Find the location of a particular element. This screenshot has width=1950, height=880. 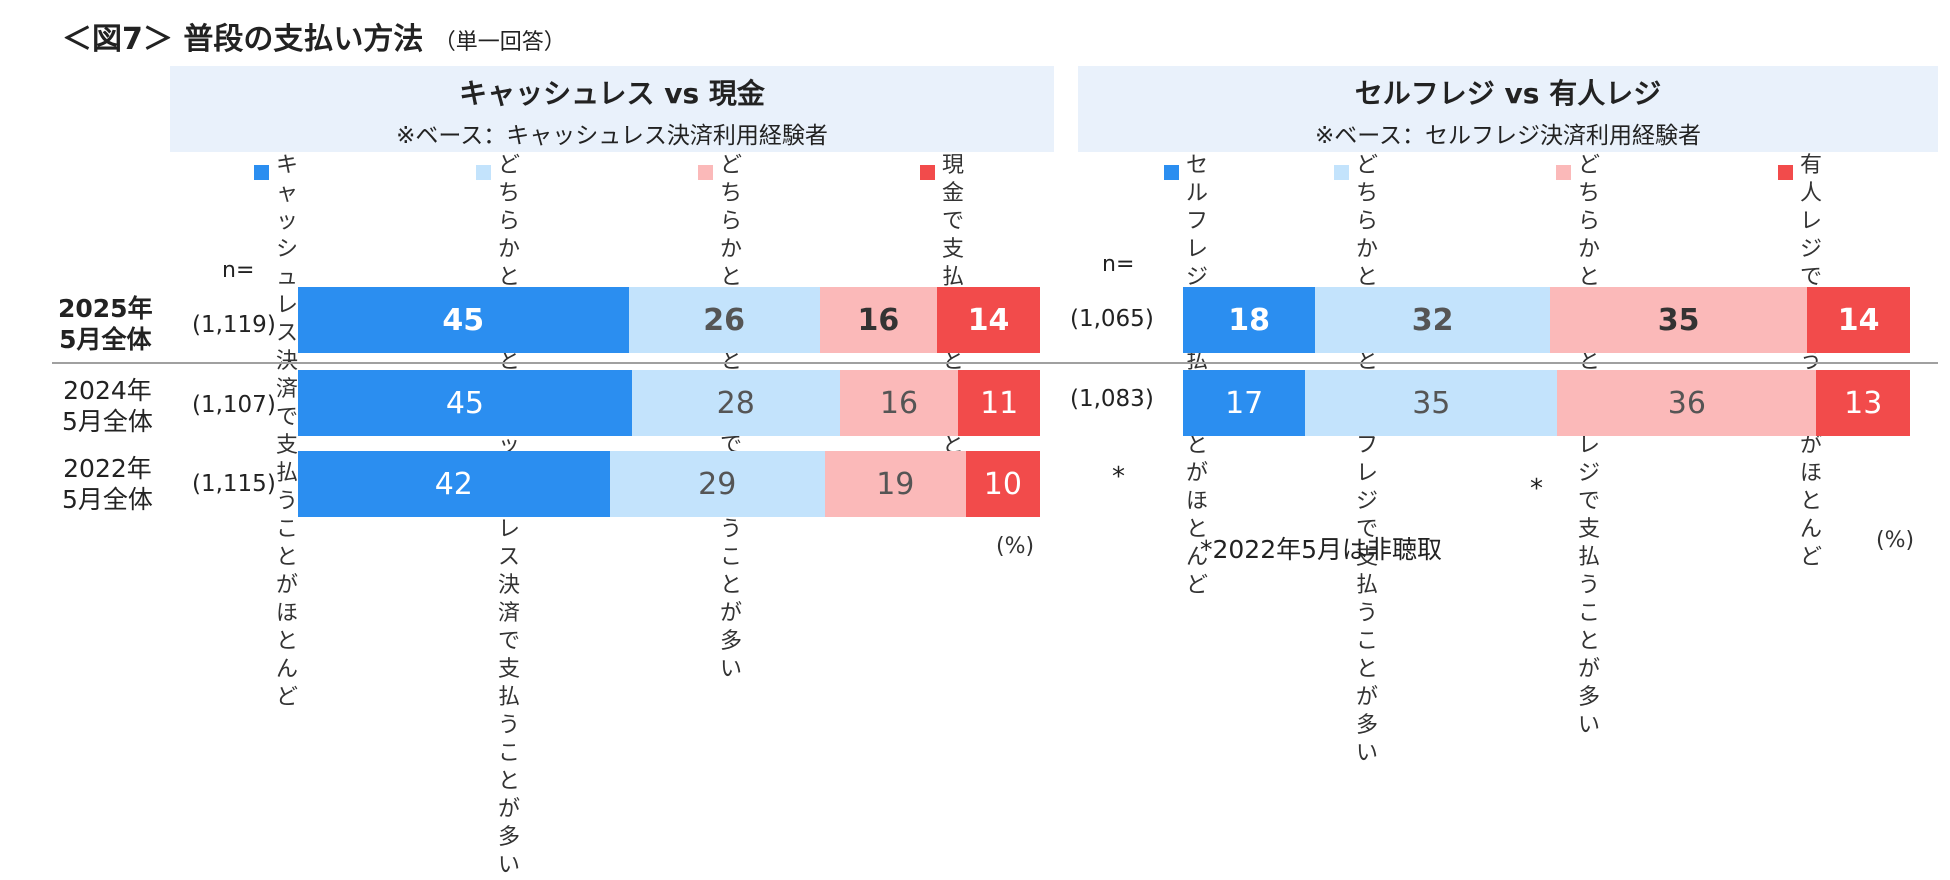

no-data-mark-center: * is located at coordinates (1536, 489).